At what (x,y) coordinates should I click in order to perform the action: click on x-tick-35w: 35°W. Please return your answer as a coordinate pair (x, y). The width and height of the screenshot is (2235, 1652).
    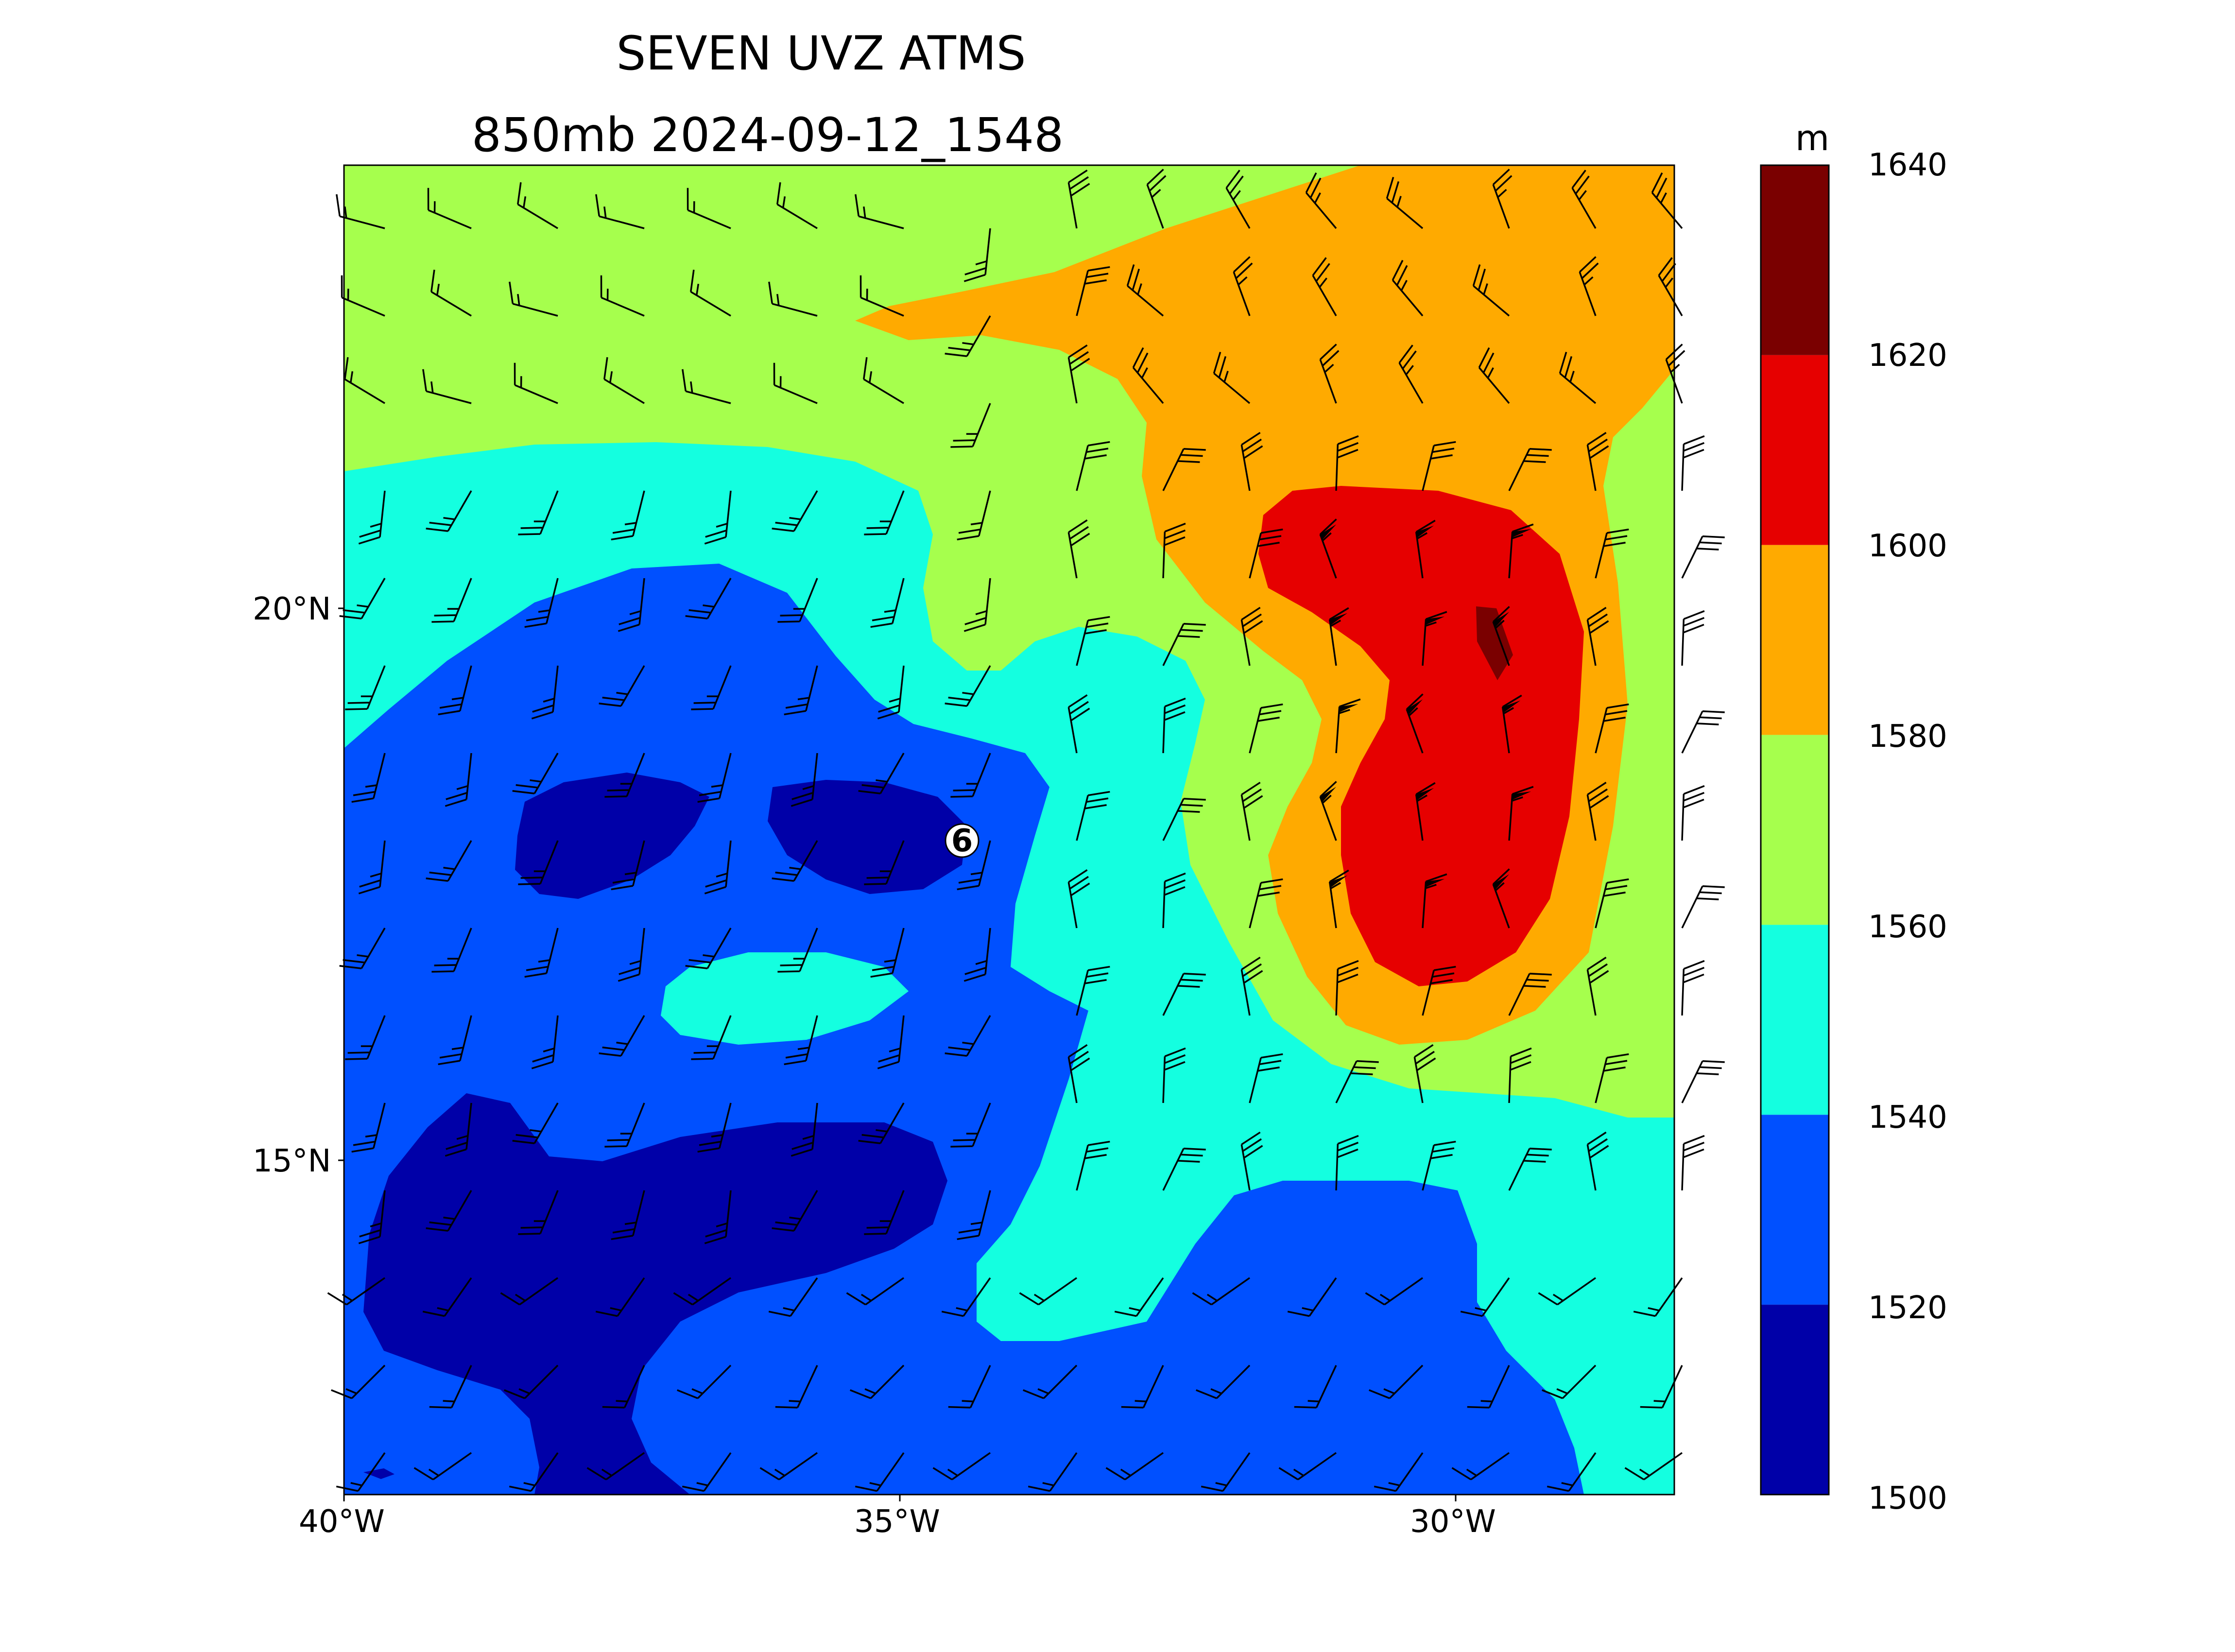
    Looking at the image, I should click on (897, 1522).